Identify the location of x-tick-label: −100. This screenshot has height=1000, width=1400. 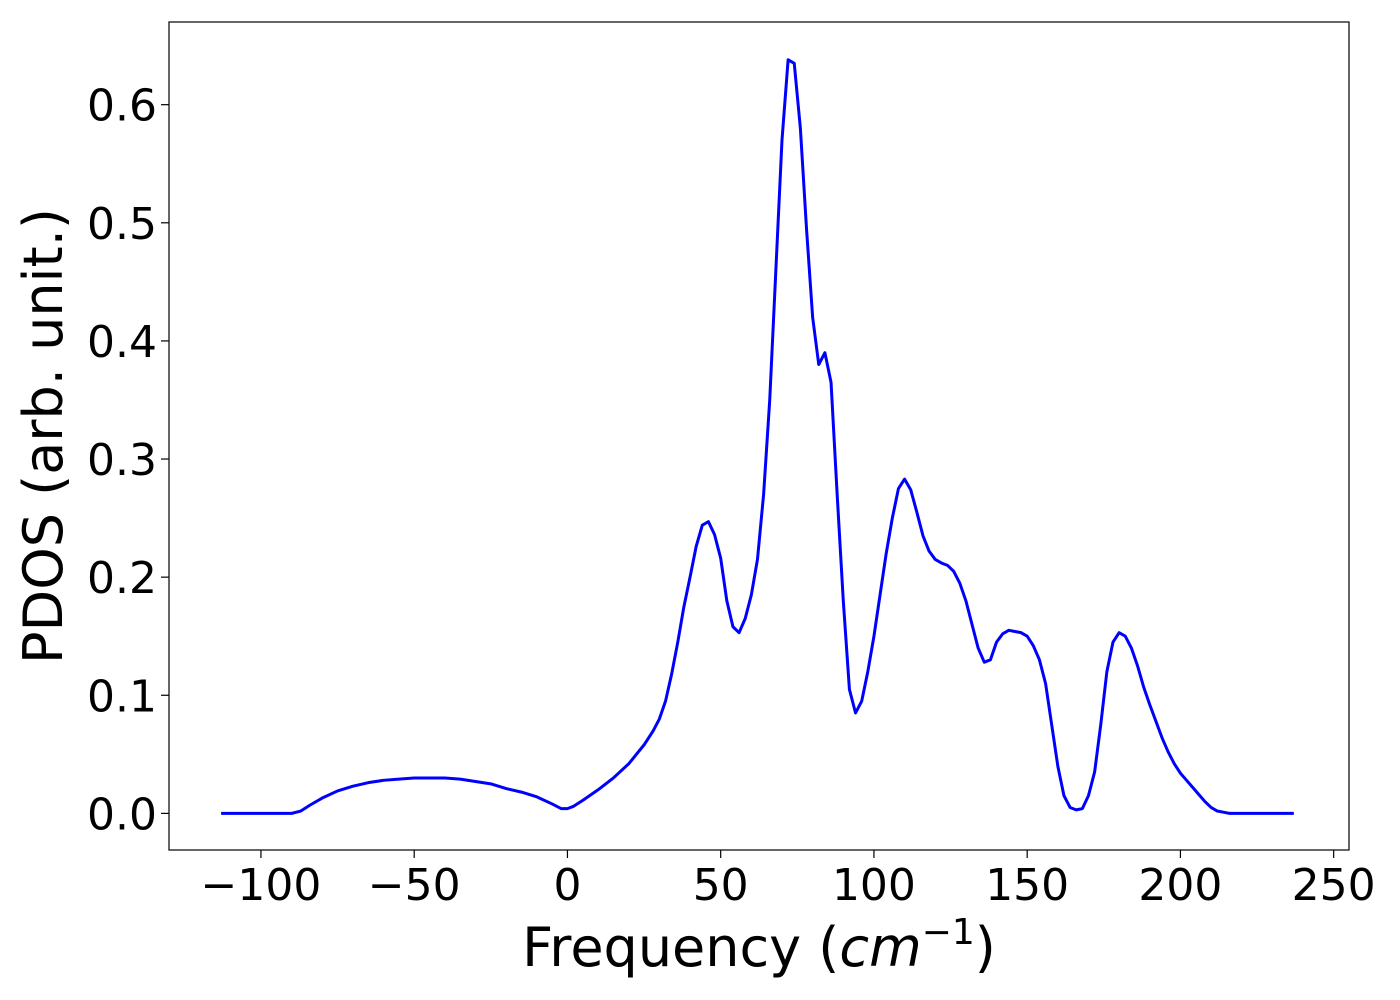
(261, 885).